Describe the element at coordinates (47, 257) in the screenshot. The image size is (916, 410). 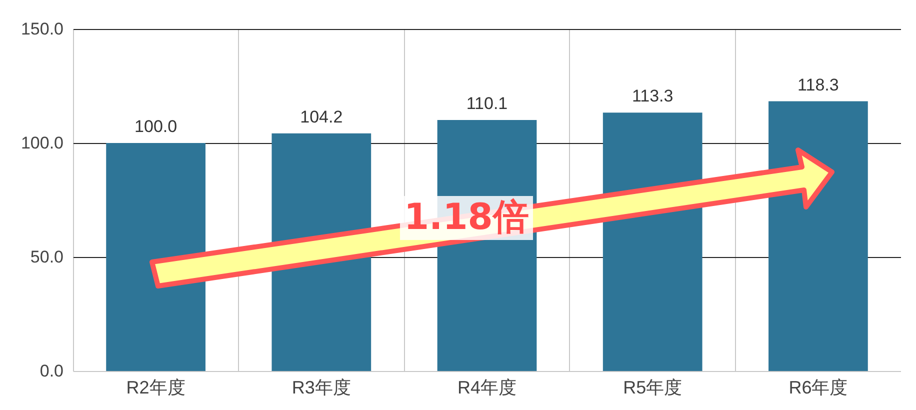
I see `y-tick-label: 50.0` at that location.